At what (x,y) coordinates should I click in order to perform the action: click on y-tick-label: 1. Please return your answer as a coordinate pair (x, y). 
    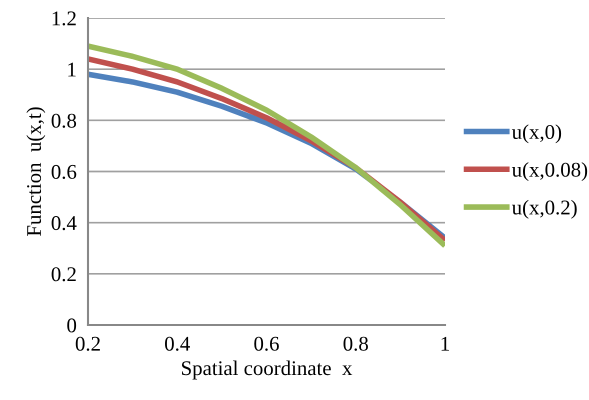
    Looking at the image, I should click on (72, 69).